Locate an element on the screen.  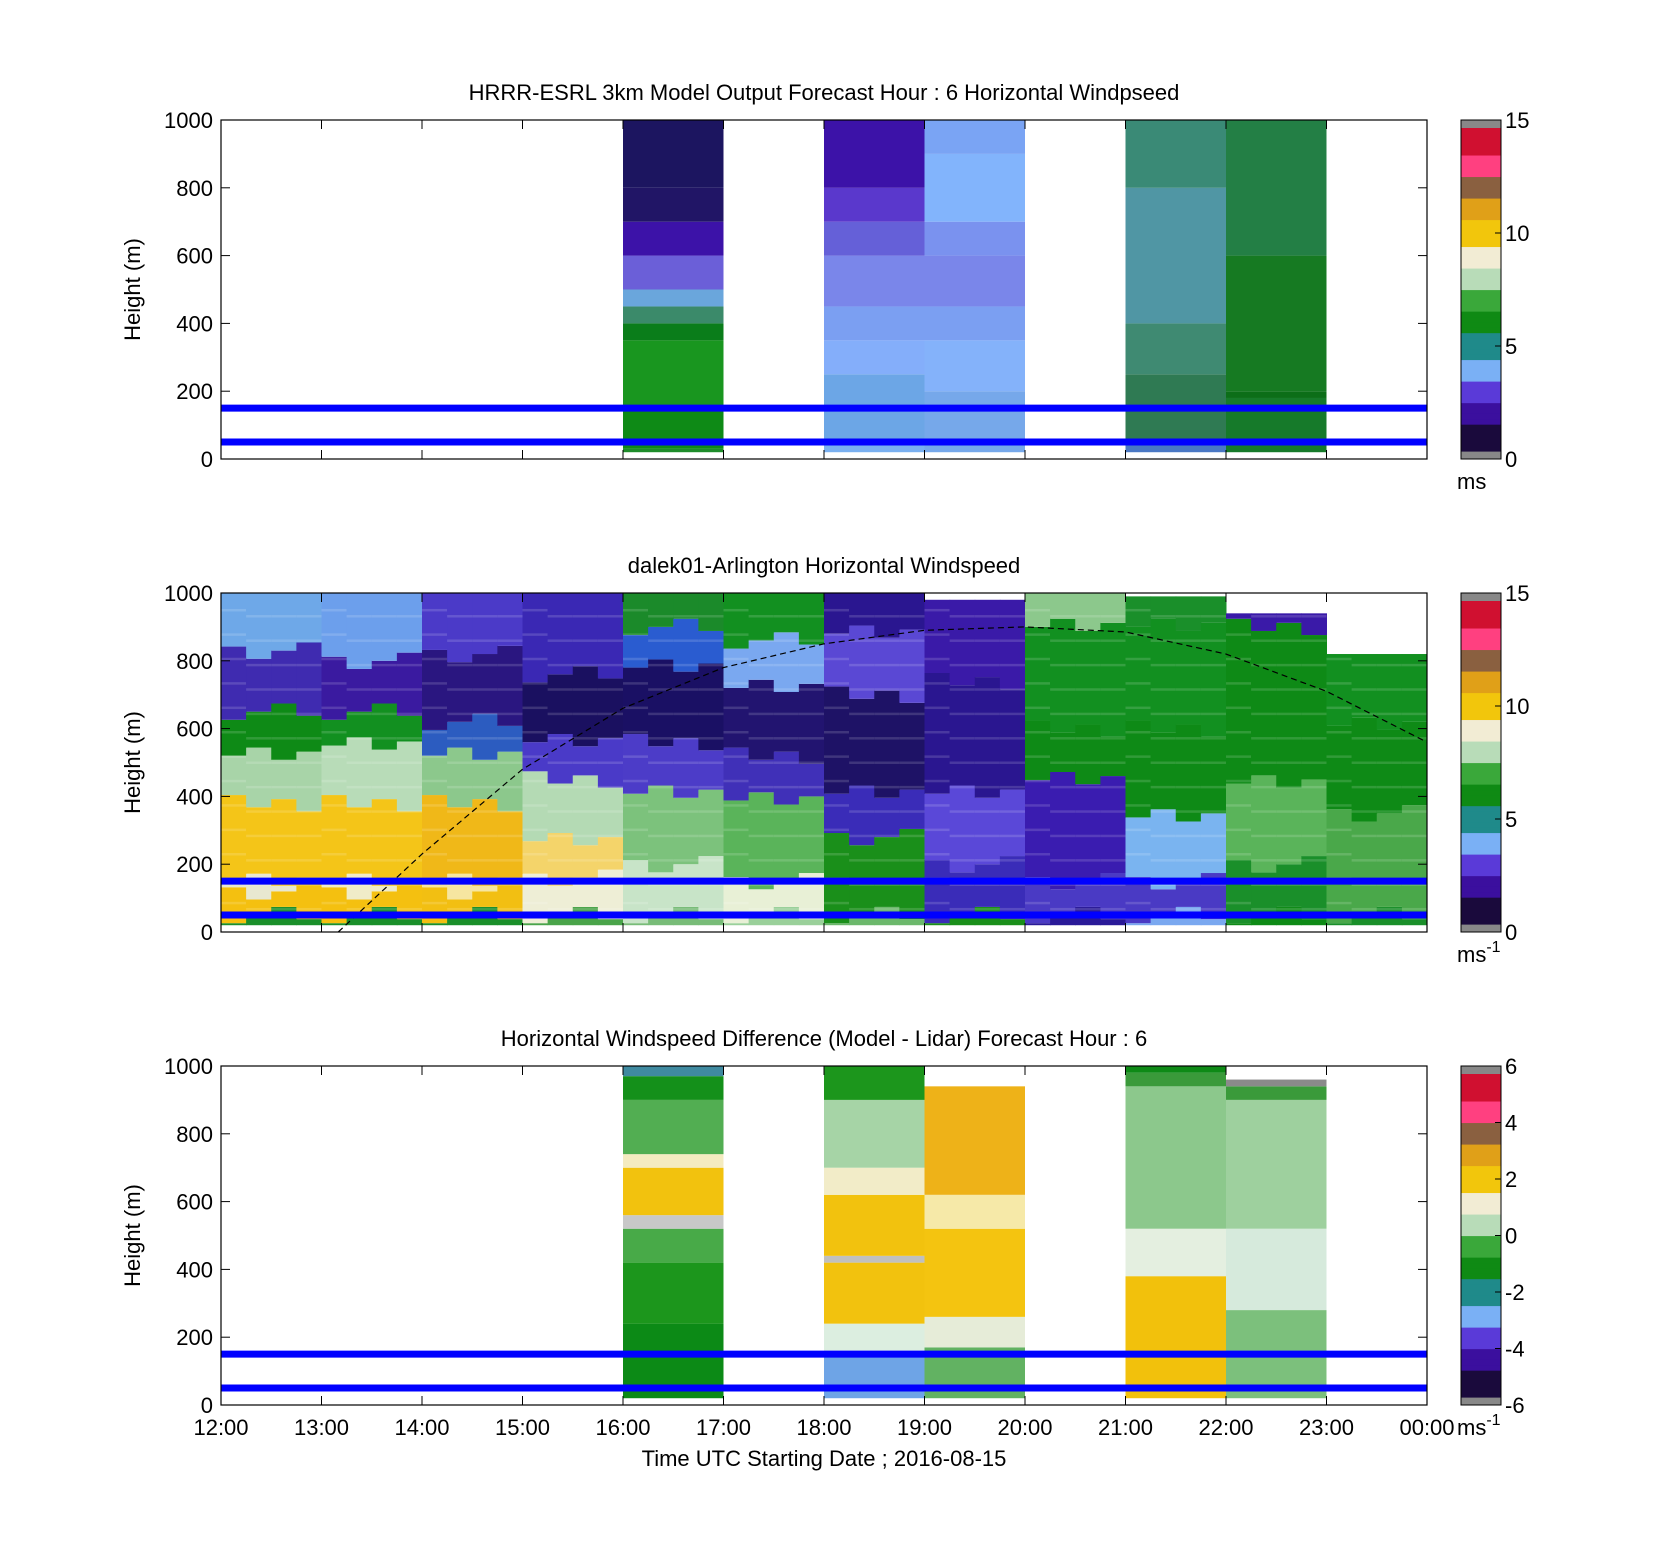
y-axis-label: Height (m) is located at coordinates (132, 289).